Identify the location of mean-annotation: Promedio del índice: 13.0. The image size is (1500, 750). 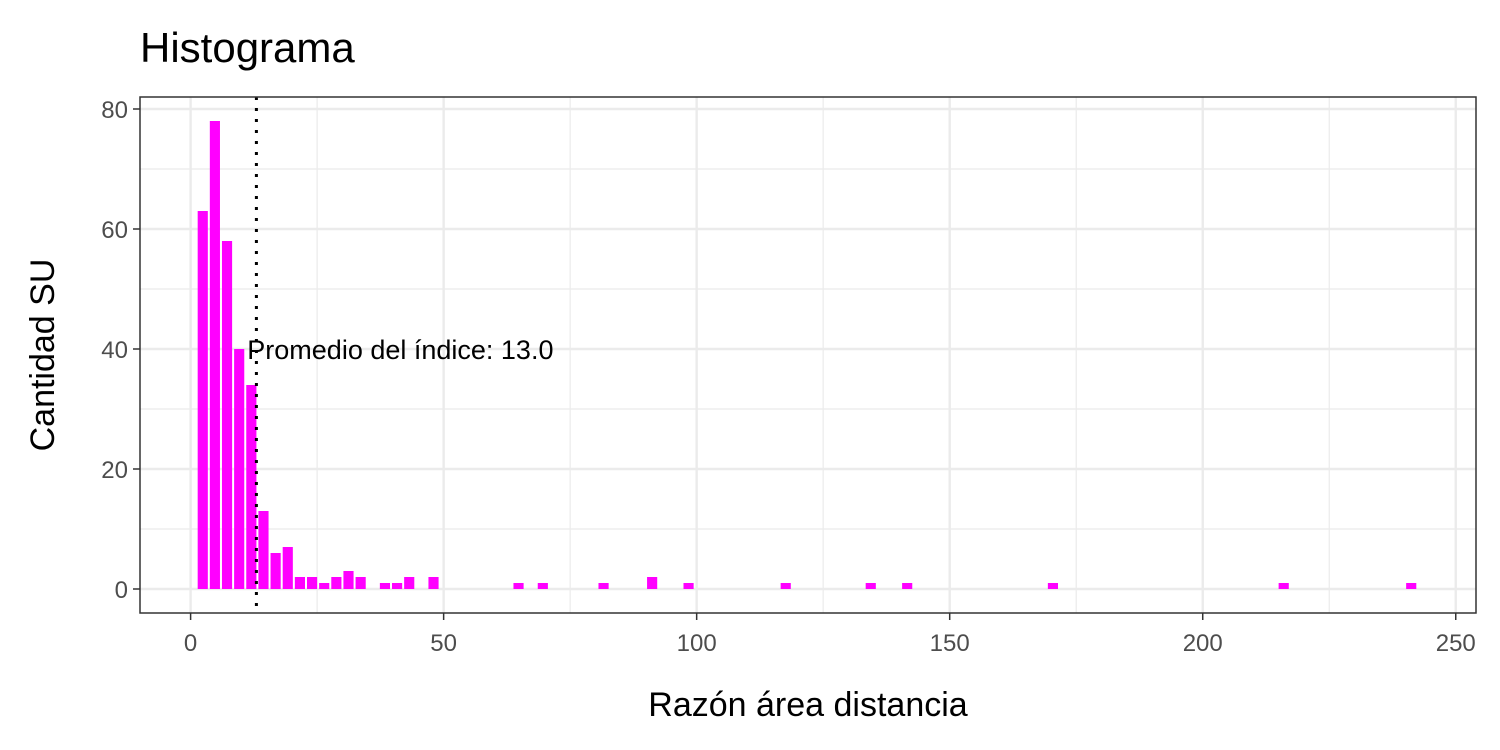
(400, 350).